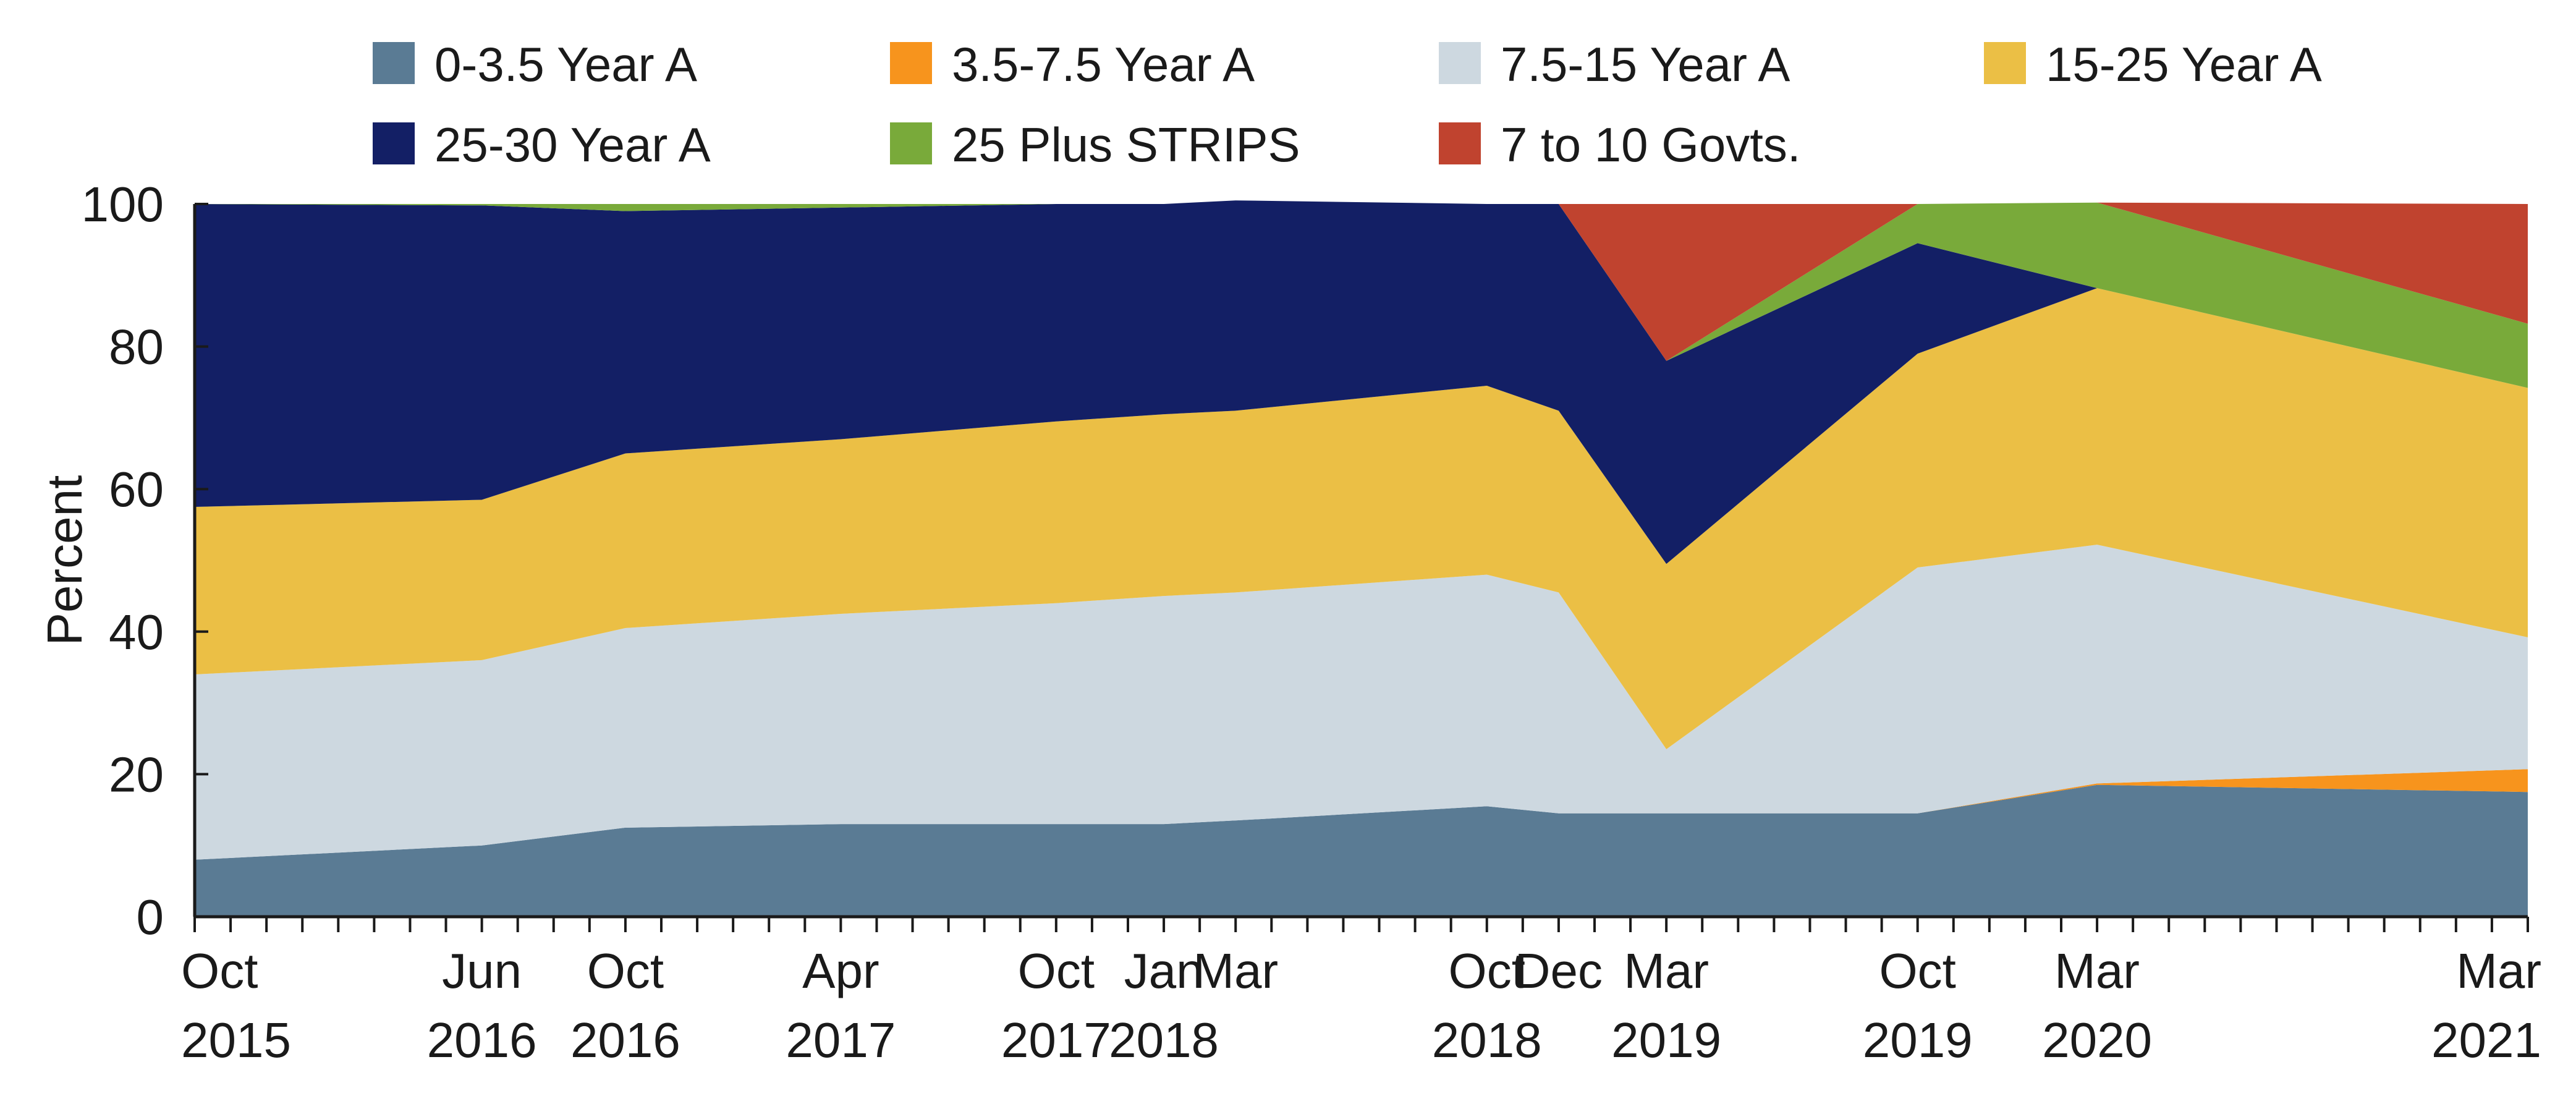  What do you see at coordinates (2486, 1040) in the screenshot?
I see `x-tick-label-year: 2021` at bounding box center [2486, 1040].